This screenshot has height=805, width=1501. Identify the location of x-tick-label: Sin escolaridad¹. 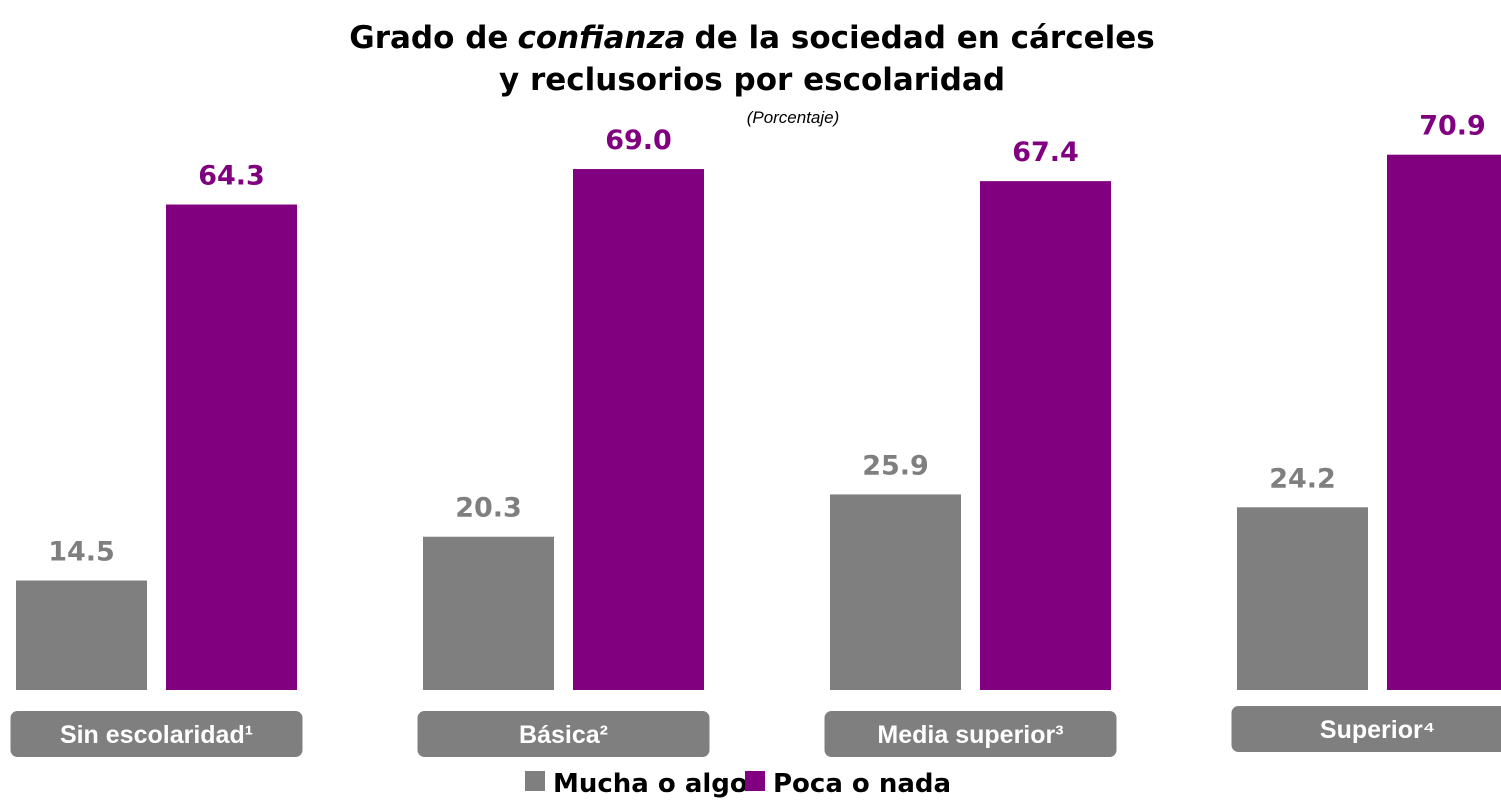
(156, 735).